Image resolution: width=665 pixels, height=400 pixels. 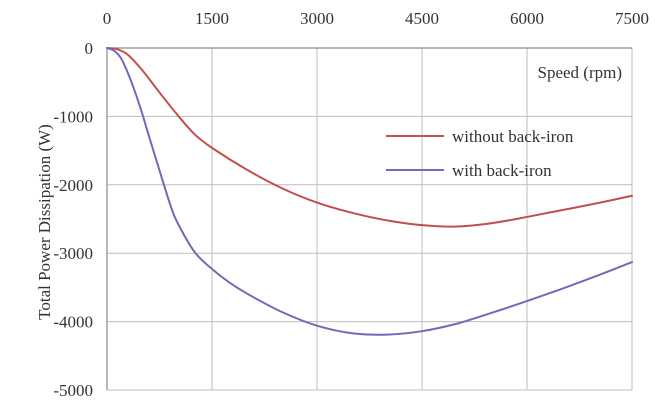 I want to click on x-tick-label: 6000, so click(x=527, y=18).